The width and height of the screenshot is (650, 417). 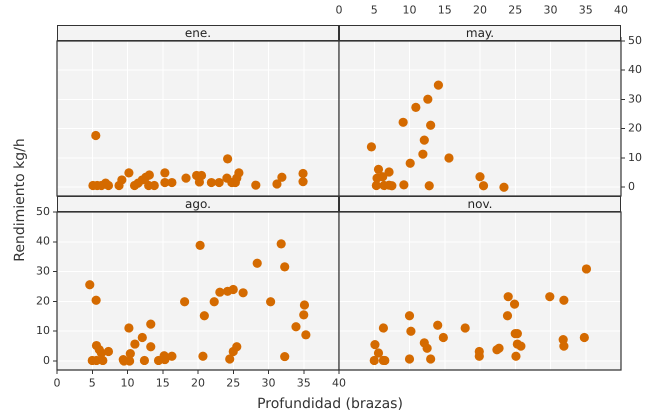 What do you see at coordinates (20, 200) in the screenshot?
I see `y-axis-title: Rendimiento kg/h` at bounding box center [20, 200].